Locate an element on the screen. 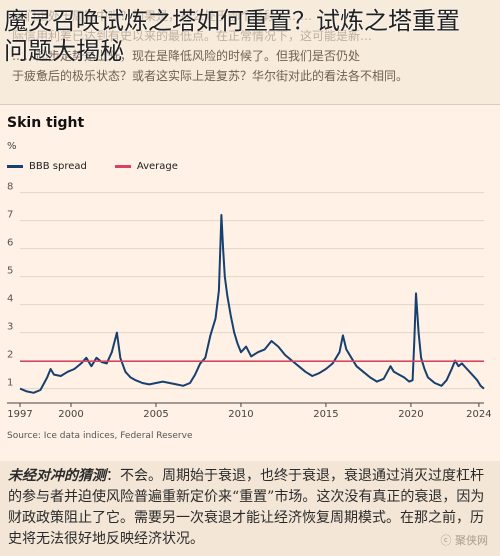 The image size is (500, 556). x-tick-label: 2024 is located at coordinates (478, 414).